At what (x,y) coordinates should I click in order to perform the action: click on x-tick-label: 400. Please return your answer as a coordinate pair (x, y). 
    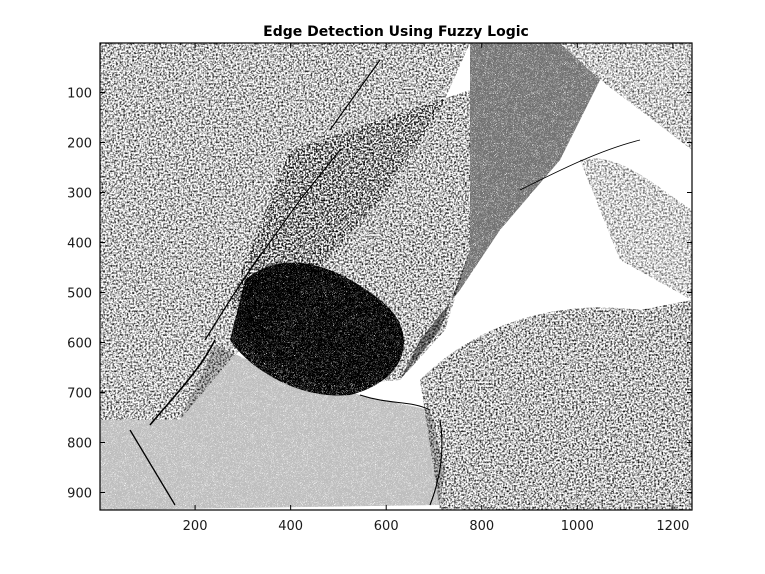
    Looking at the image, I should click on (290, 526).